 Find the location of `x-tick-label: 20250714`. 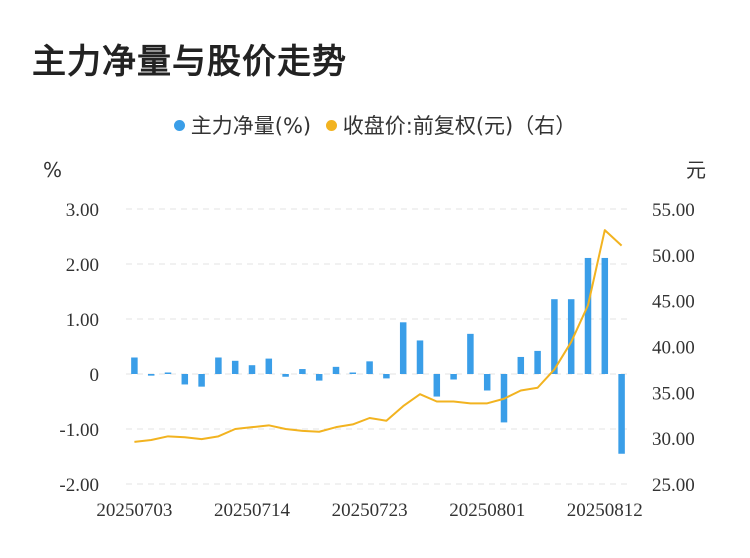

x-tick-label: 20250714 is located at coordinates (252, 510).